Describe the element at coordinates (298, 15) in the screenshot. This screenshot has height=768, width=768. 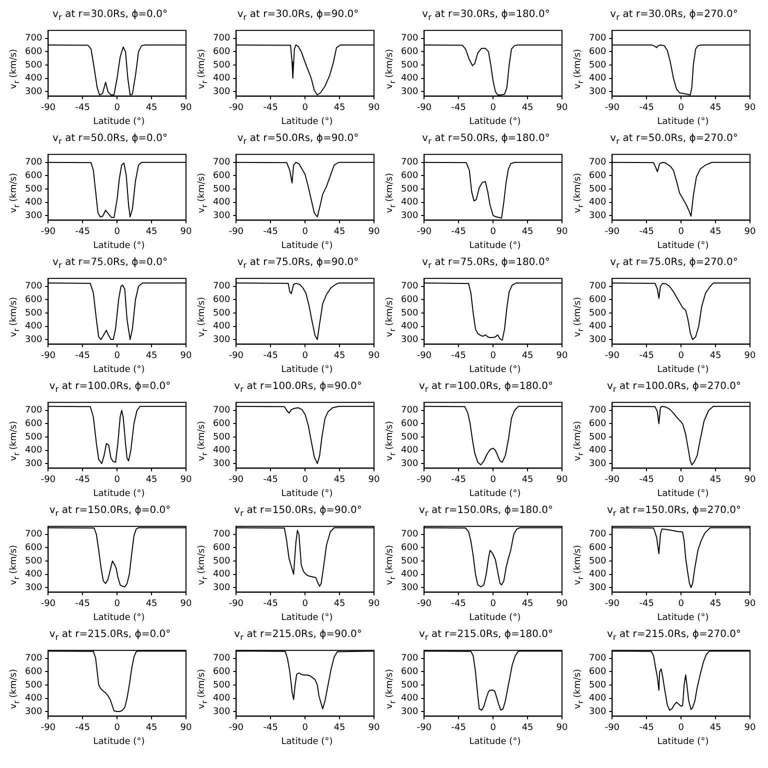
I see `chart-title: v$_{r}$ at r=30.0Rs, ϕ=90.0°` at that location.